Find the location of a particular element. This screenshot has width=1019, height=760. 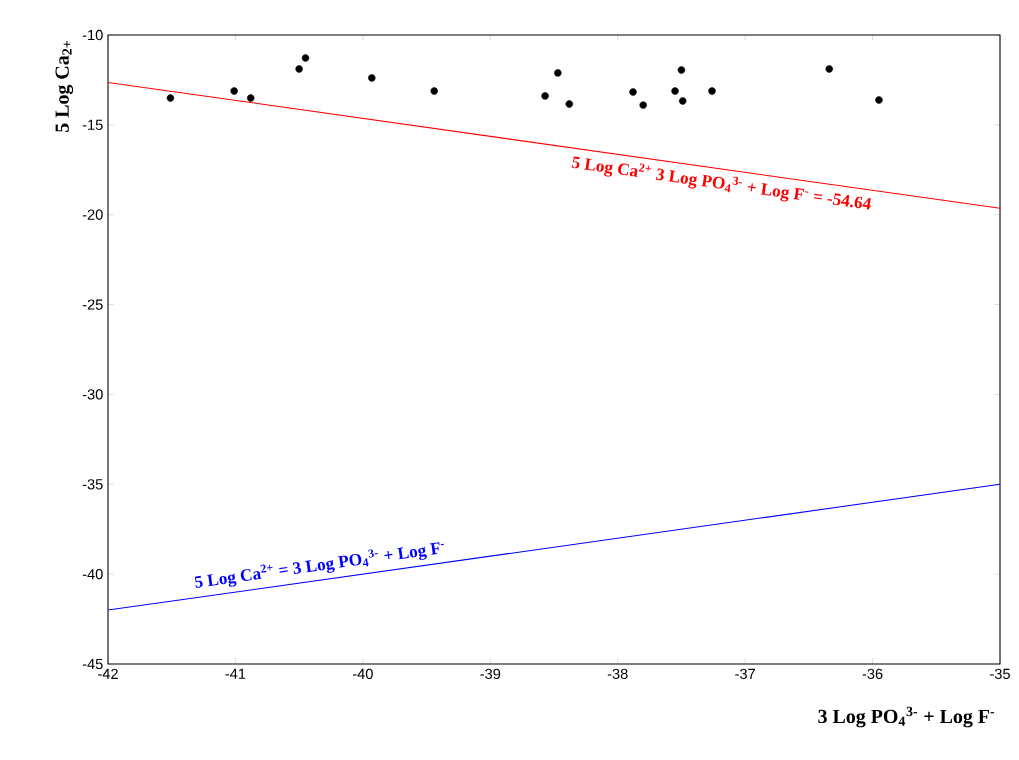

x-axis-title: 3 Log PO$_{4}$$^{3-}$ + Log F$^{-}$ is located at coordinates (906, 717).